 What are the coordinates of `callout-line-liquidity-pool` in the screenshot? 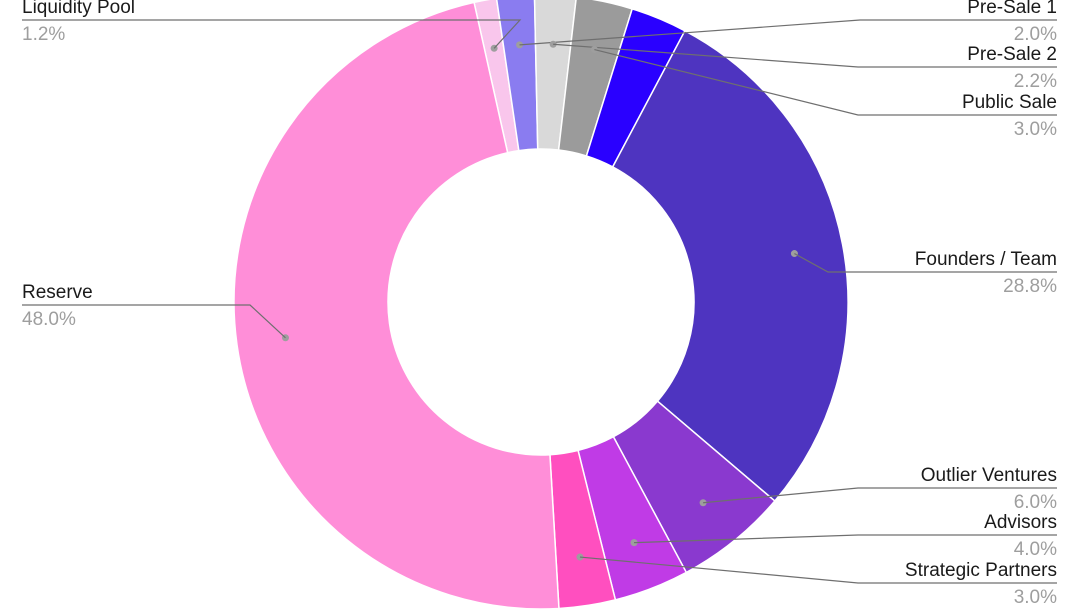 It's located at (272, 34).